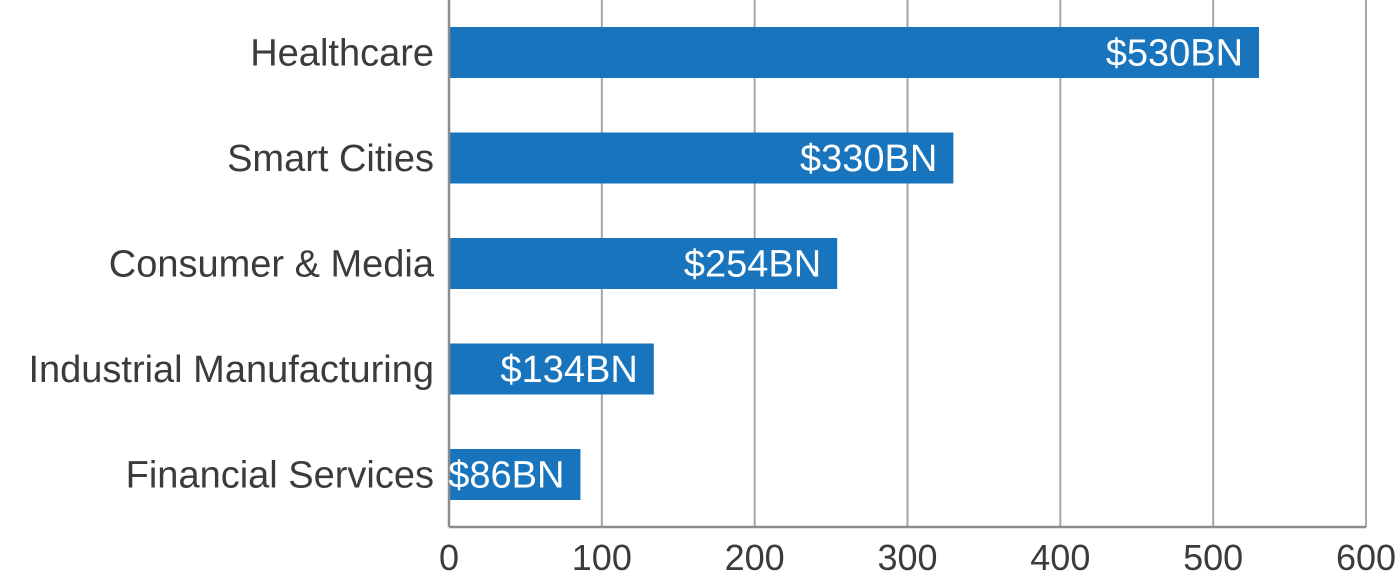 The image size is (1400, 584). What do you see at coordinates (1174, 54) in the screenshot?
I see `data-label: $530BN` at bounding box center [1174, 54].